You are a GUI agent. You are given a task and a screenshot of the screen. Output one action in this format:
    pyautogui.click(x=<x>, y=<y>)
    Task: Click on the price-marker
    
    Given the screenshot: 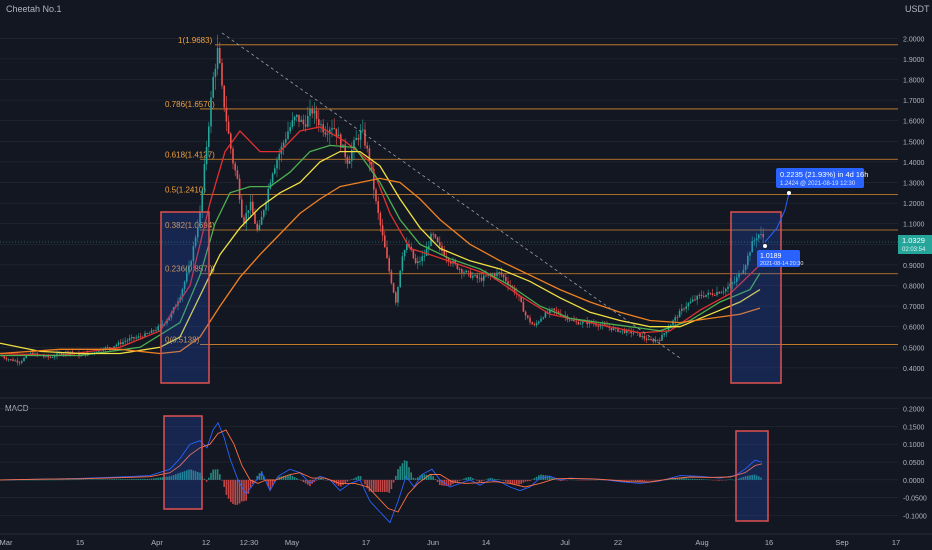 What is the action you would take?
    pyautogui.click(x=778, y=258)
    